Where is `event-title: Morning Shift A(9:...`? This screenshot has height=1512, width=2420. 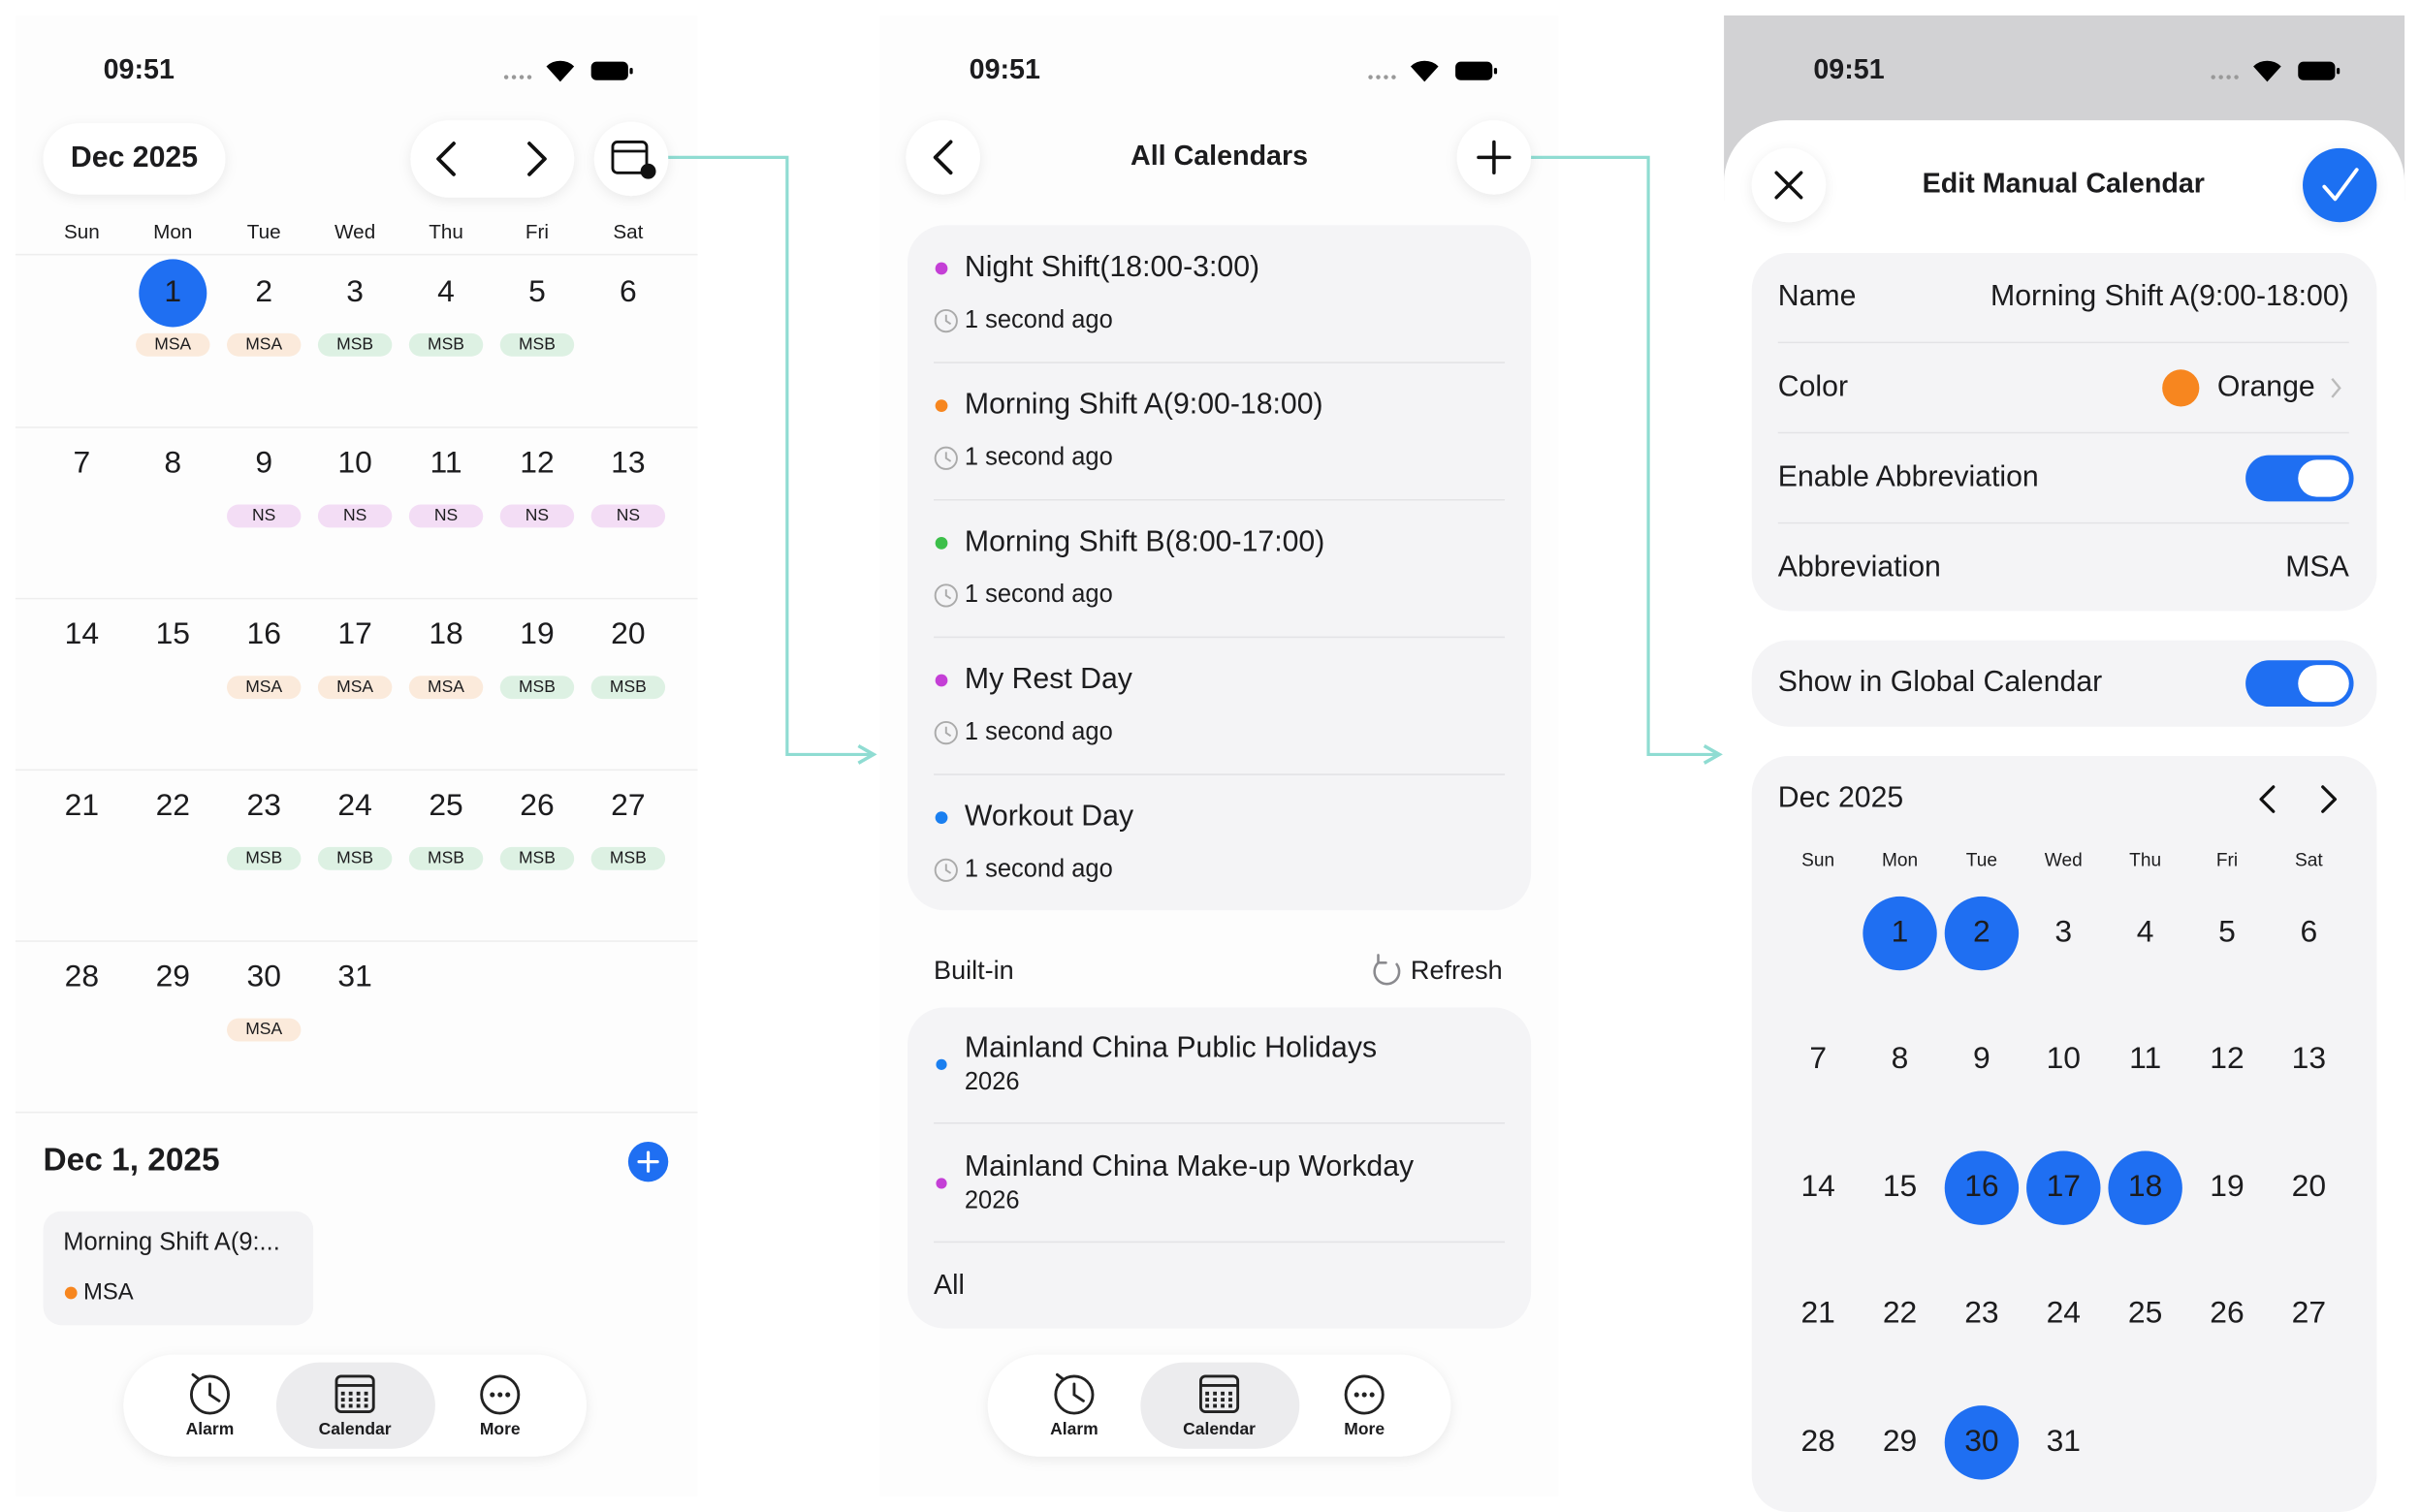
event-title: Morning Shift A(9:... is located at coordinates (171, 1243).